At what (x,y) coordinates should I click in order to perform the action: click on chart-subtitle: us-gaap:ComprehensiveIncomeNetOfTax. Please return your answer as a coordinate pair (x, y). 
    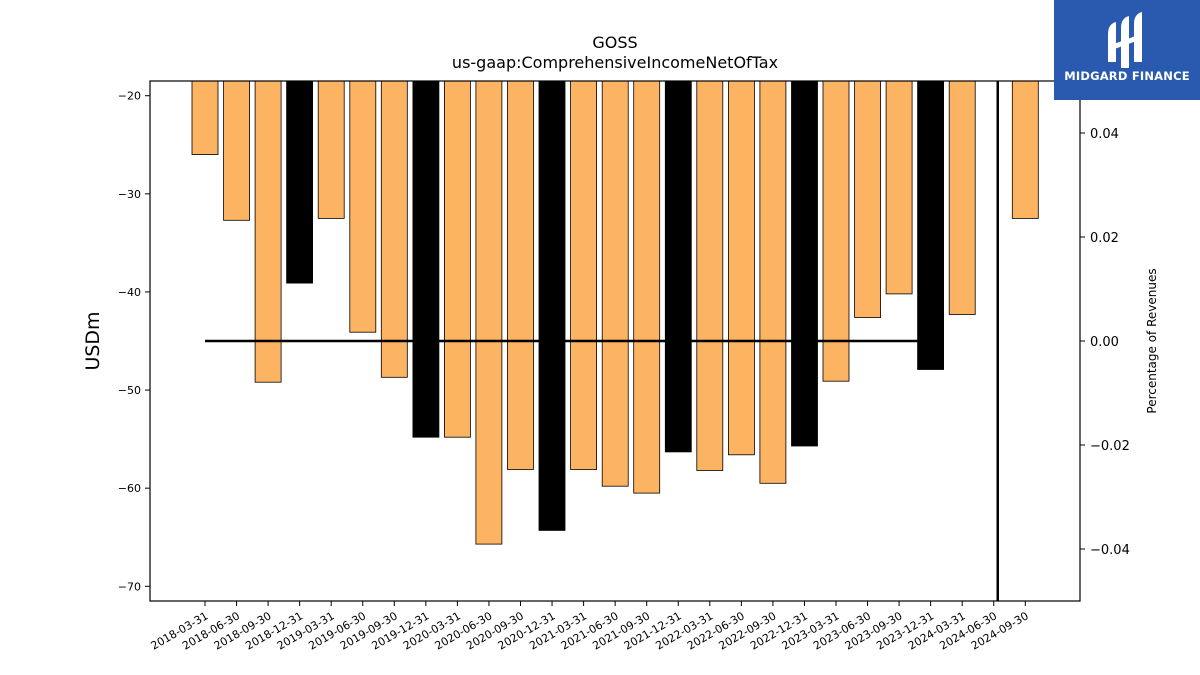
    Looking at the image, I should click on (615, 62).